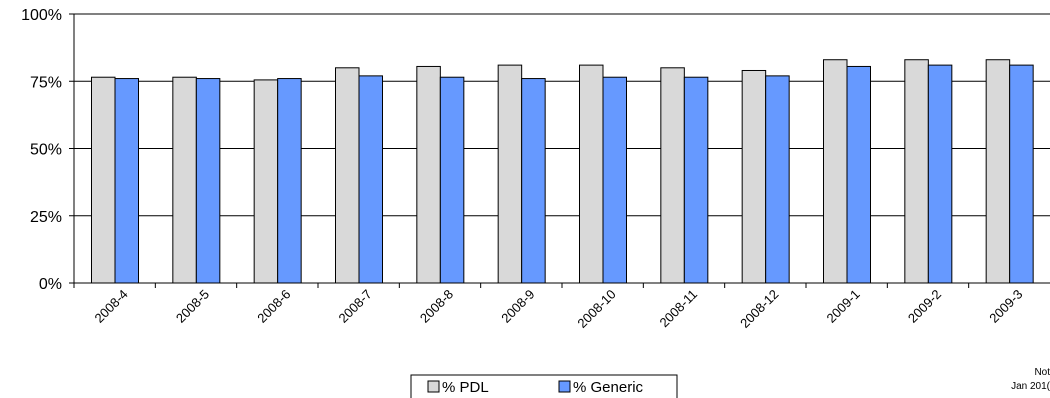  Describe the element at coordinates (46, 217) in the screenshot. I see `y-tick-label: 25%` at that location.